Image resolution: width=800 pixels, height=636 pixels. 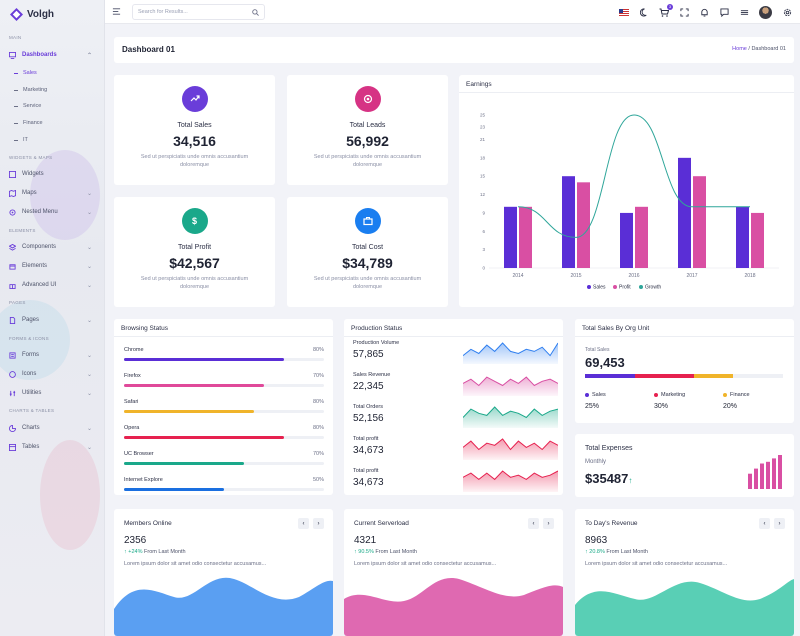 What do you see at coordinates (318, 376) in the screenshot?
I see `browser-pct: 70%` at bounding box center [318, 376].